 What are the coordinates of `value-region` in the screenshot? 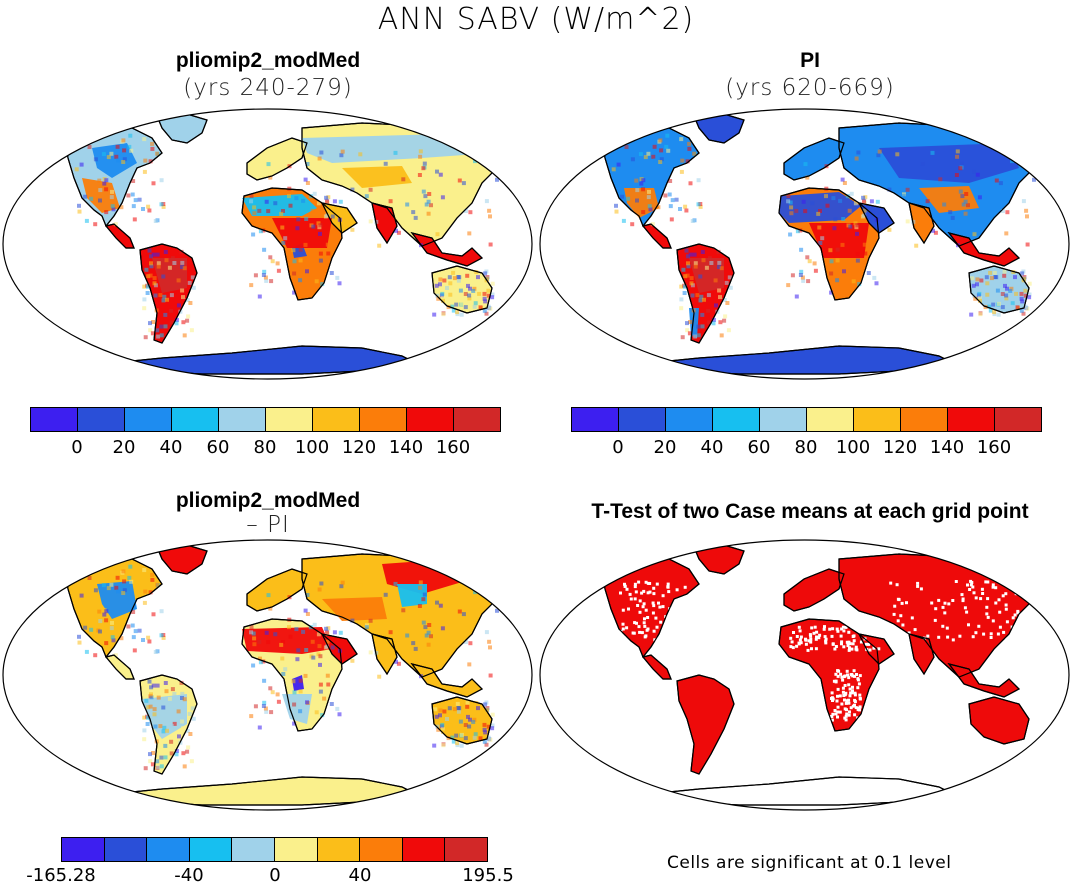 It's located at (949, 163).